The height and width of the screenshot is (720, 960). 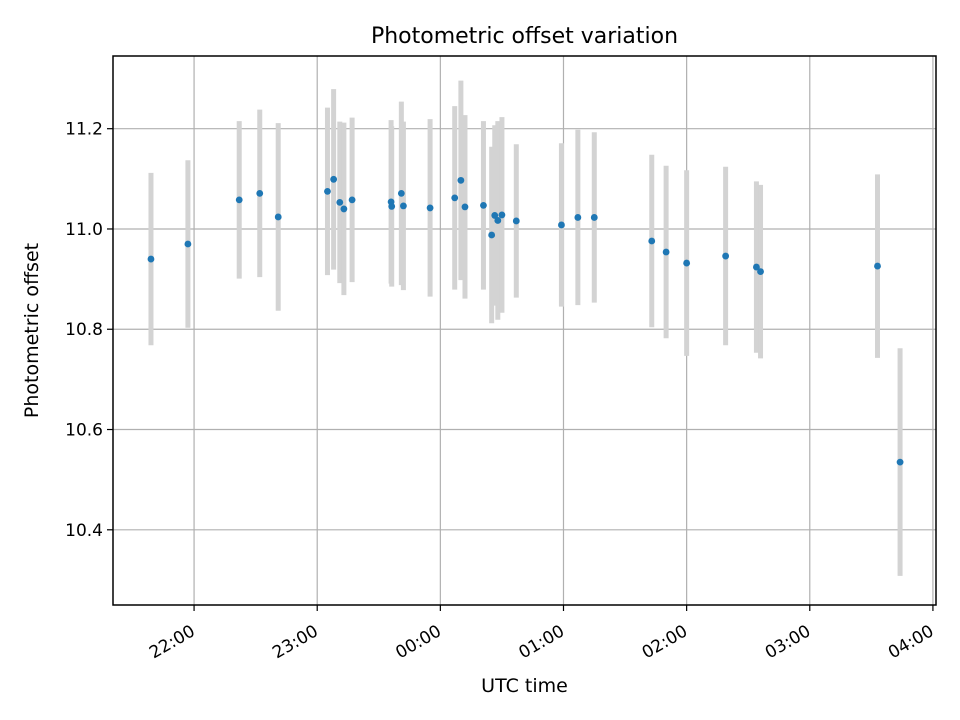 I want to click on x-axis-label: UTC time, so click(x=524, y=686).